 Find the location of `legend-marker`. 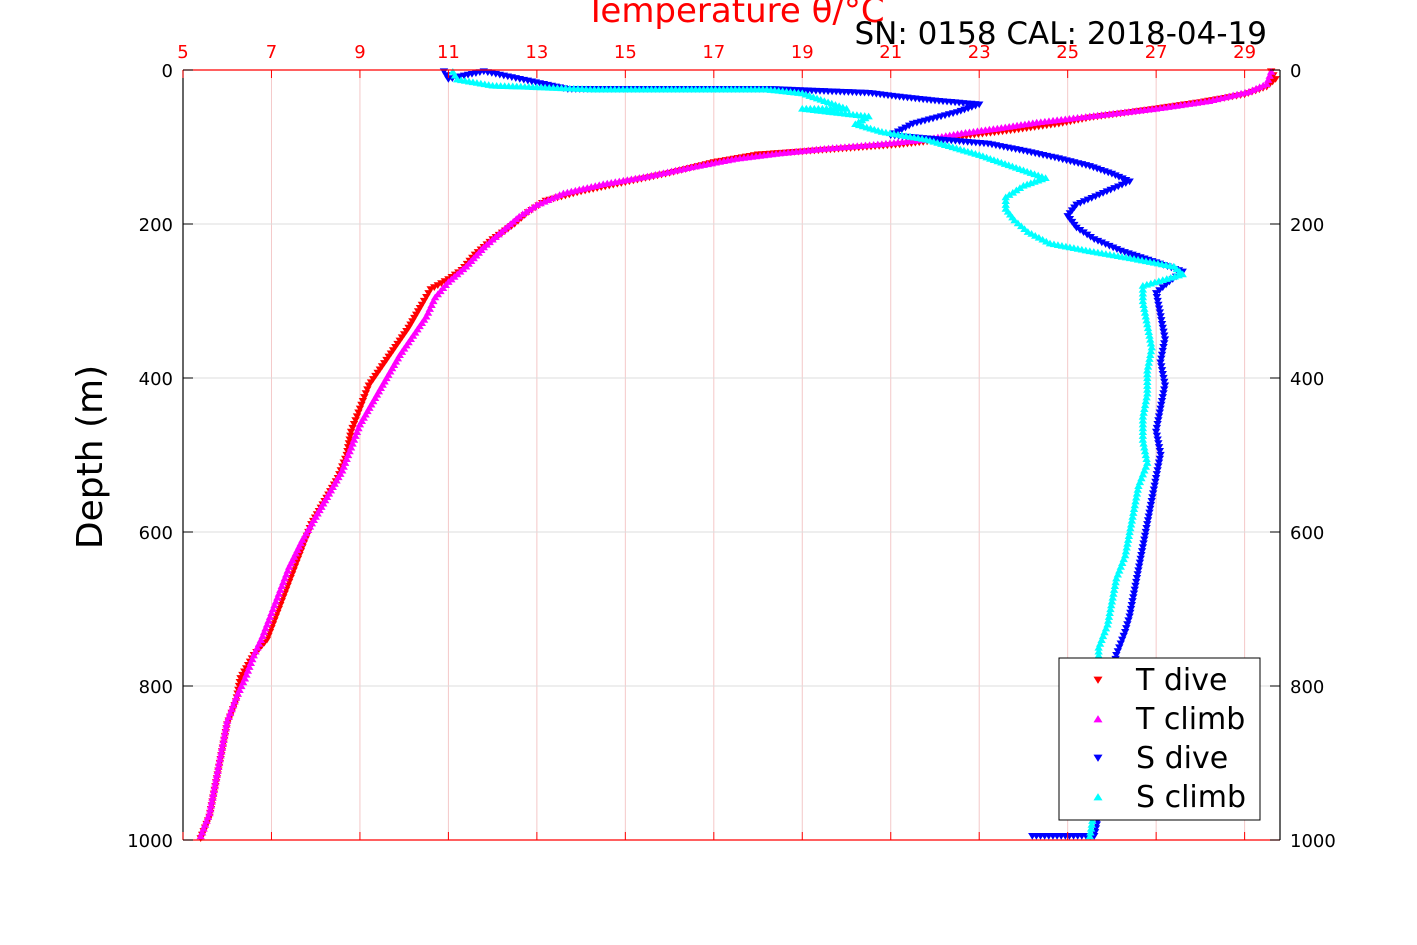

legend-marker is located at coordinates (1098, 758).